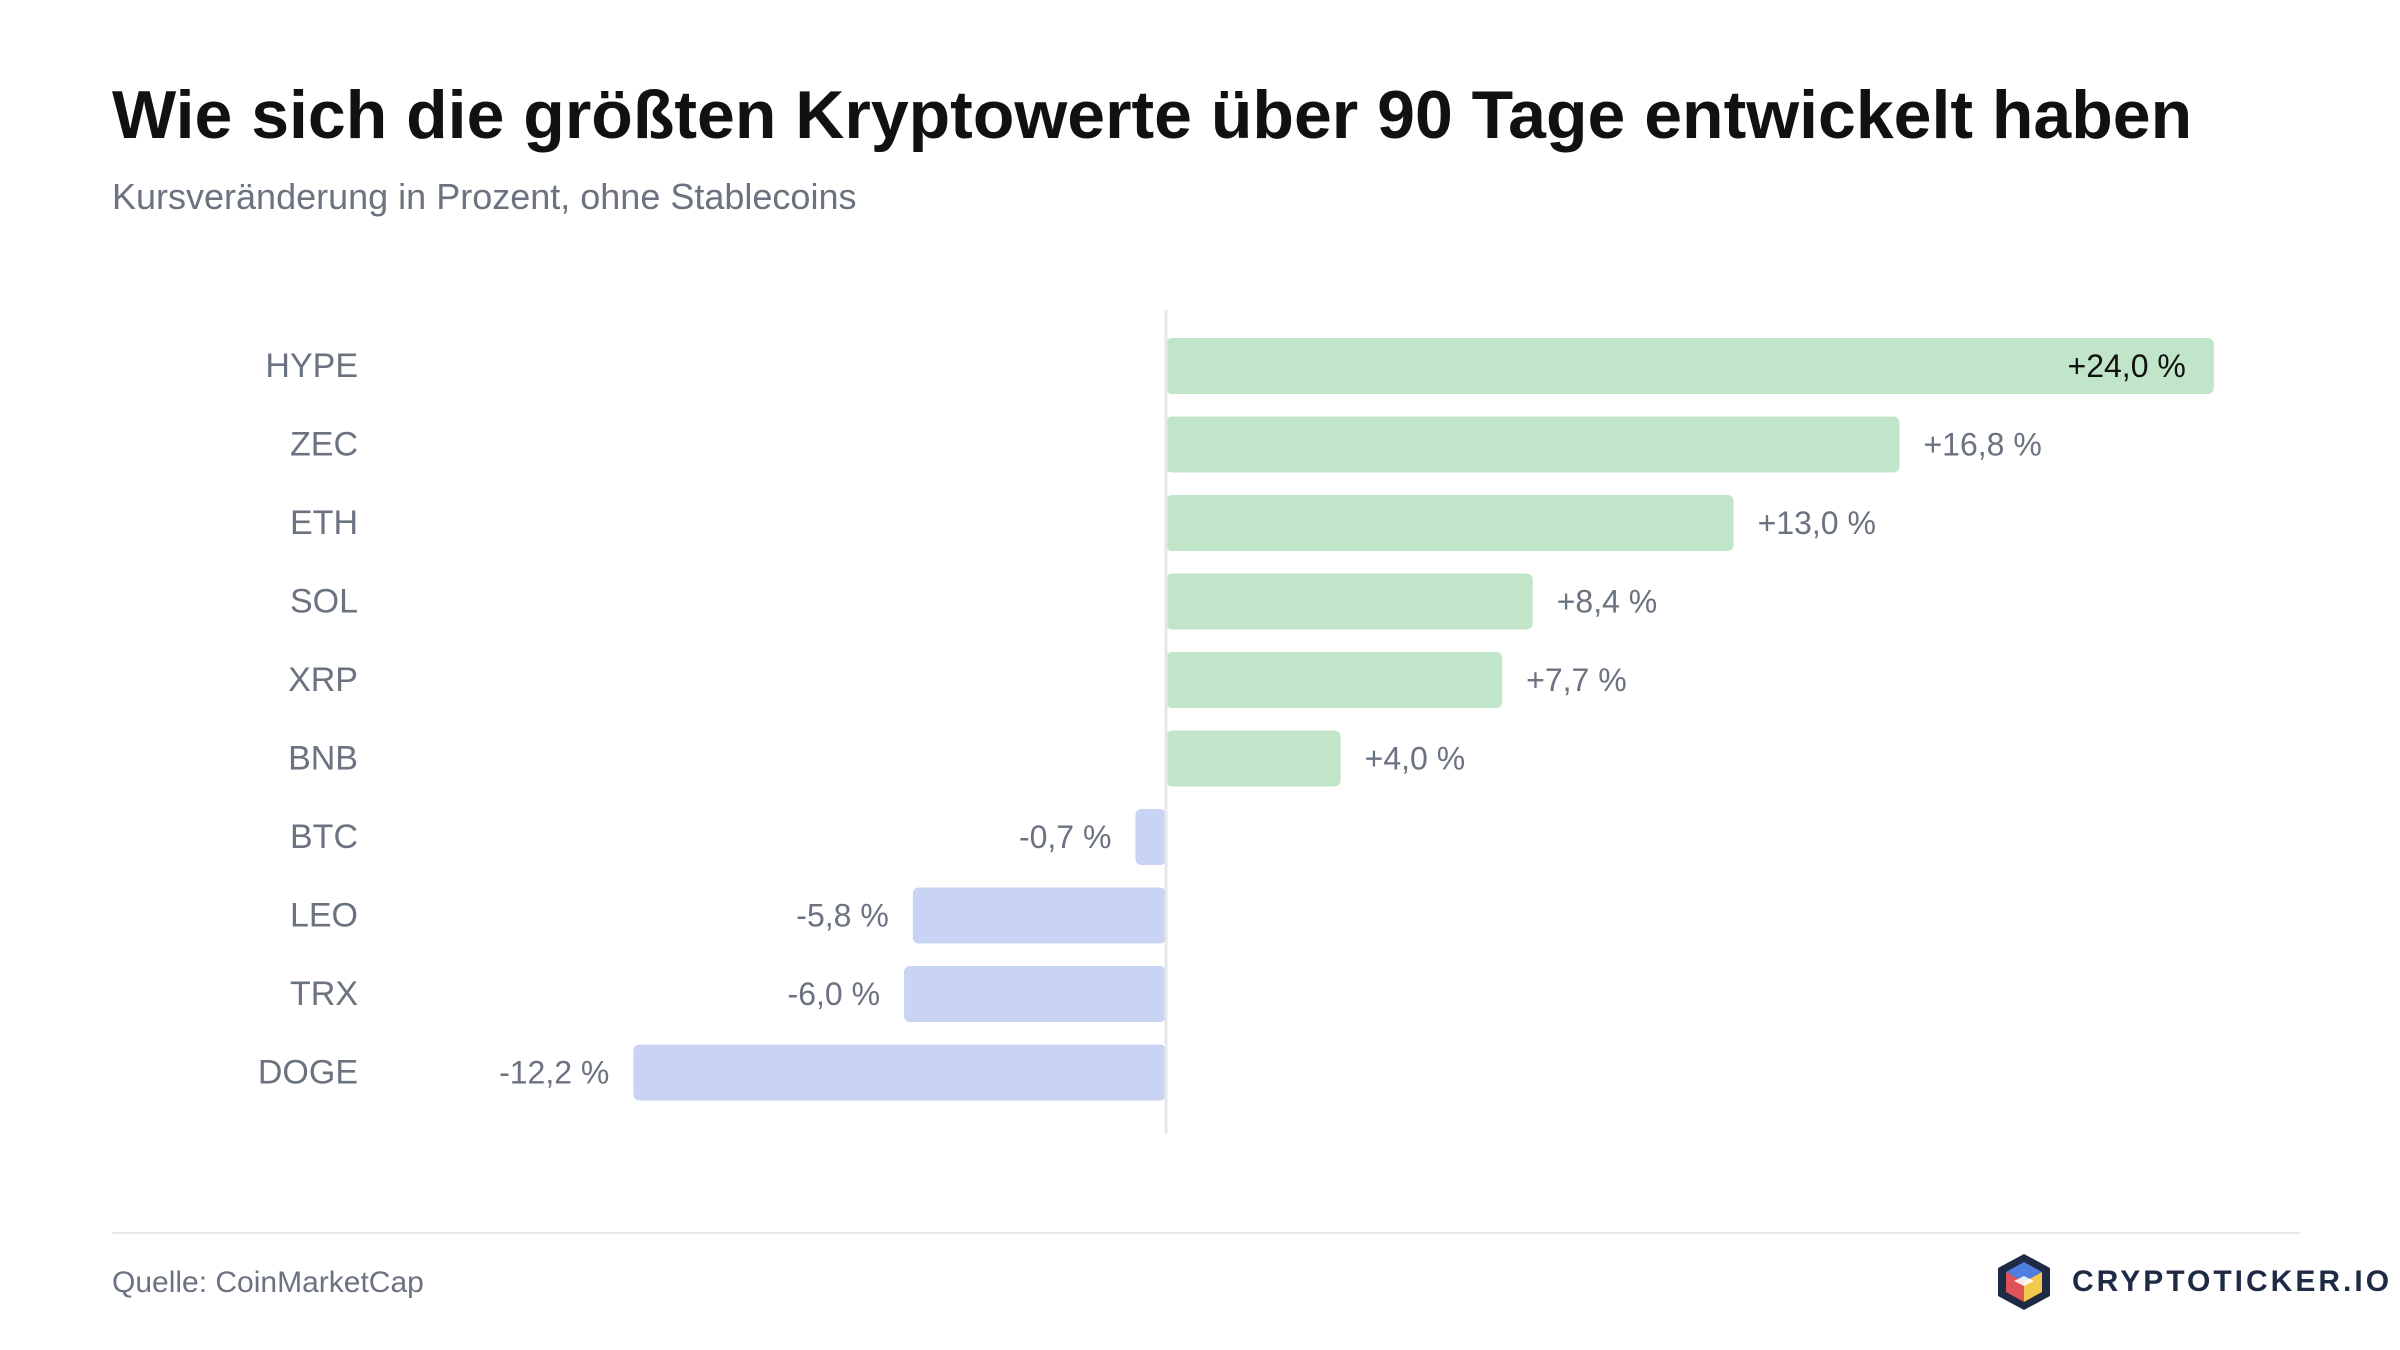 Image resolution: width=2400 pixels, height=1350 pixels. What do you see at coordinates (1982, 445) in the screenshot?
I see `value-label-zec: +16,8 %` at bounding box center [1982, 445].